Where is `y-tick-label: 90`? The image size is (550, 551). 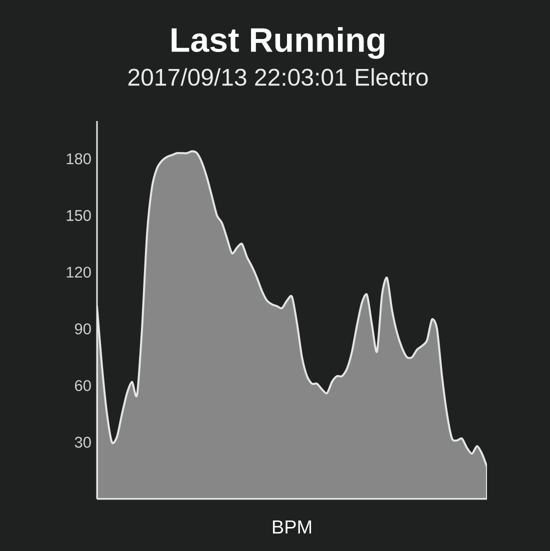
y-tick-label: 90 is located at coordinates (82, 328).